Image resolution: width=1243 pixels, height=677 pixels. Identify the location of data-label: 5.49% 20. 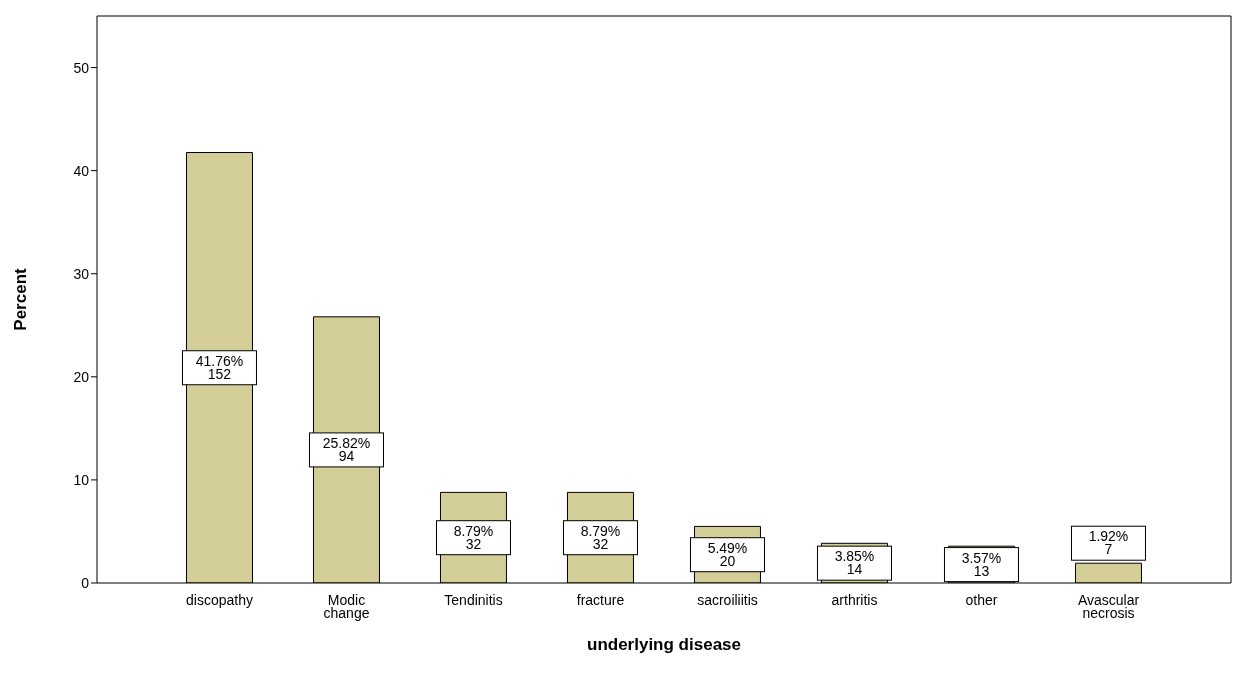
(727, 554).